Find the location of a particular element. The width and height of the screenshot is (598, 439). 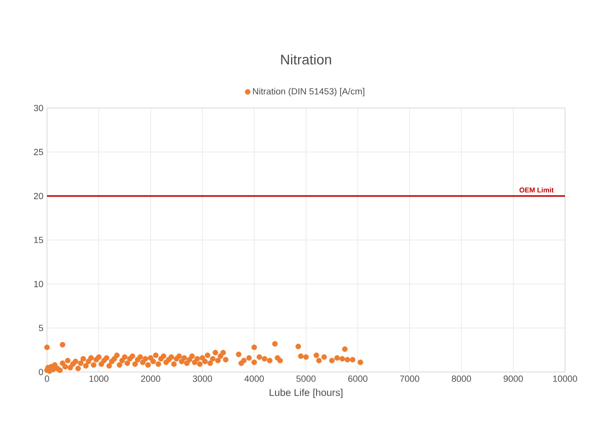

x-tick-label: 6000 is located at coordinates (358, 379).